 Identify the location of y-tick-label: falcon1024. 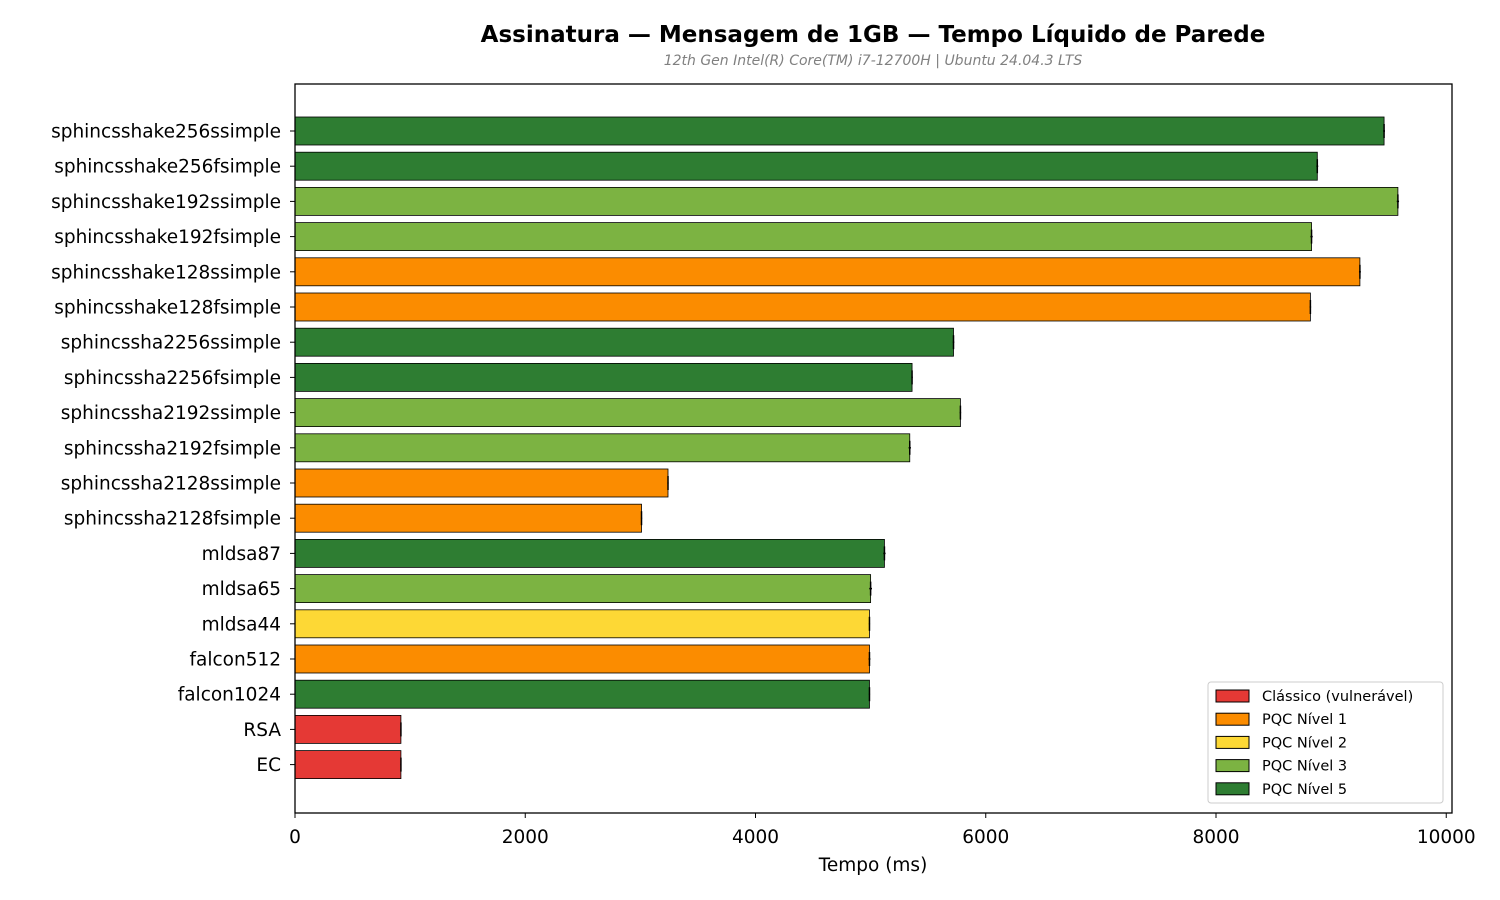
(229, 695).